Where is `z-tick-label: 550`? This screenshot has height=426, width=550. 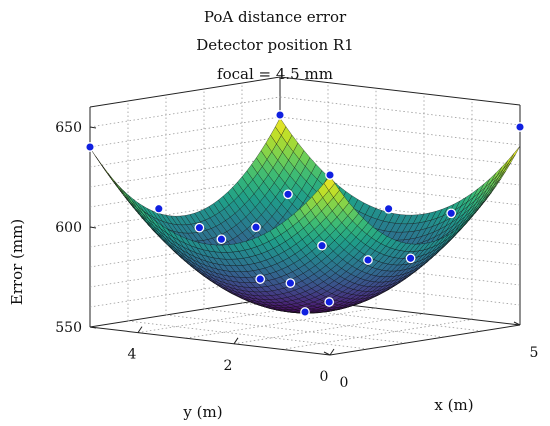 z-tick-label: 550 is located at coordinates (68, 328).